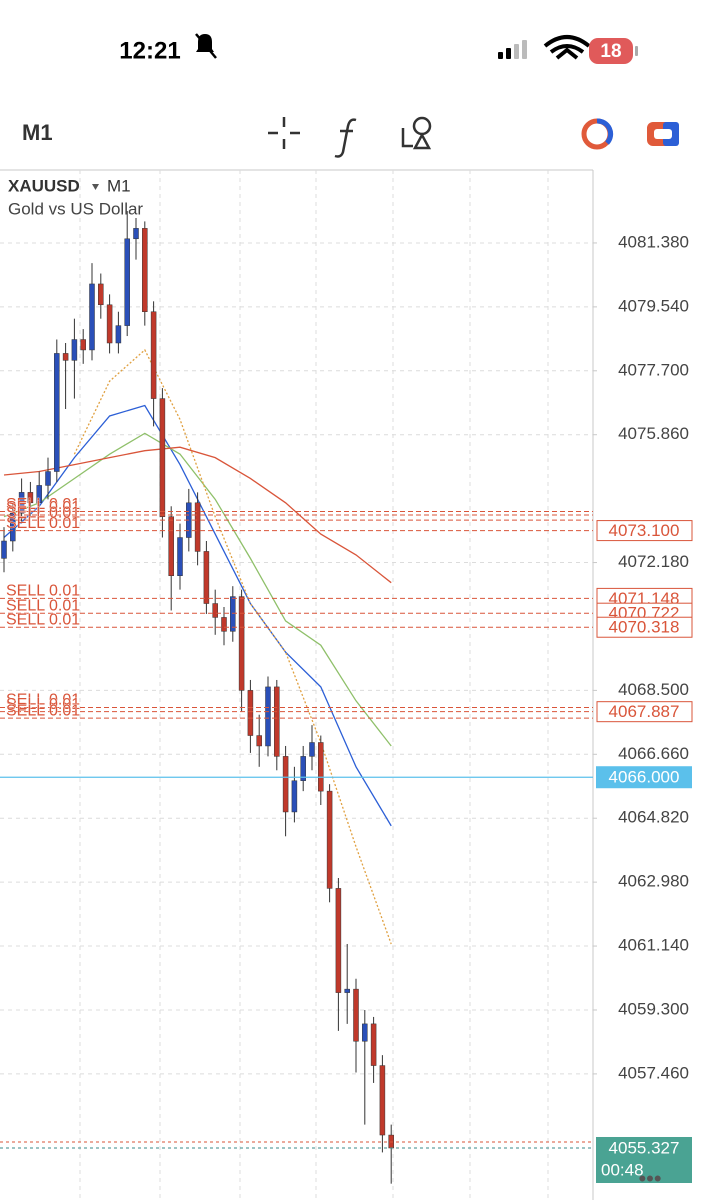 This screenshot has height=1200, width=702. I want to click on battery, so click(611, 51).